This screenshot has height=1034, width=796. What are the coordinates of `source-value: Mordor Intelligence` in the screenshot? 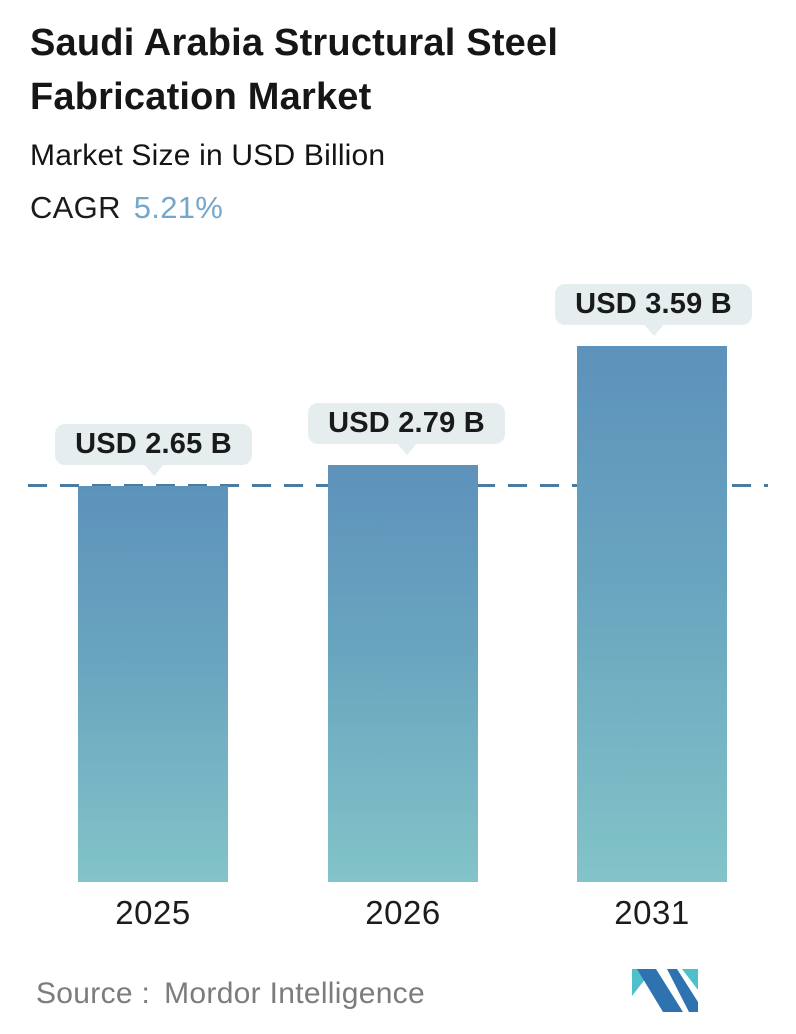 It's located at (294, 993).